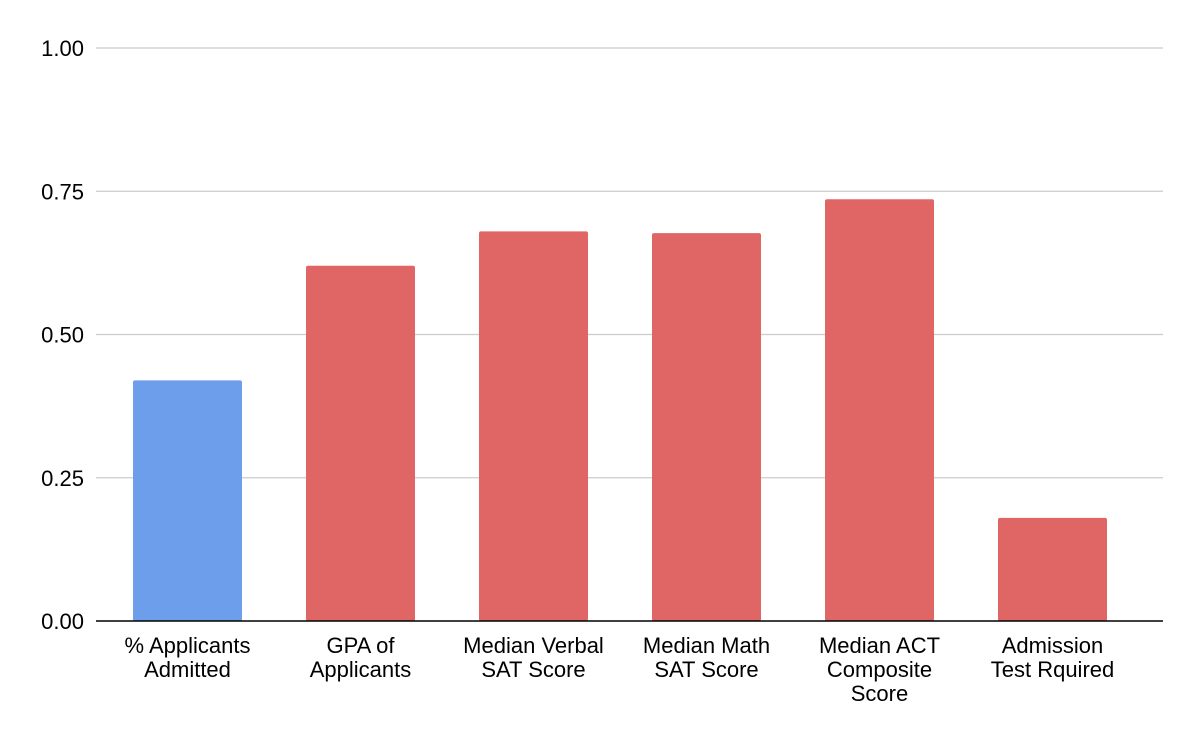  What do you see at coordinates (187, 669) in the screenshot?
I see `x-tick-label: Admitted` at bounding box center [187, 669].